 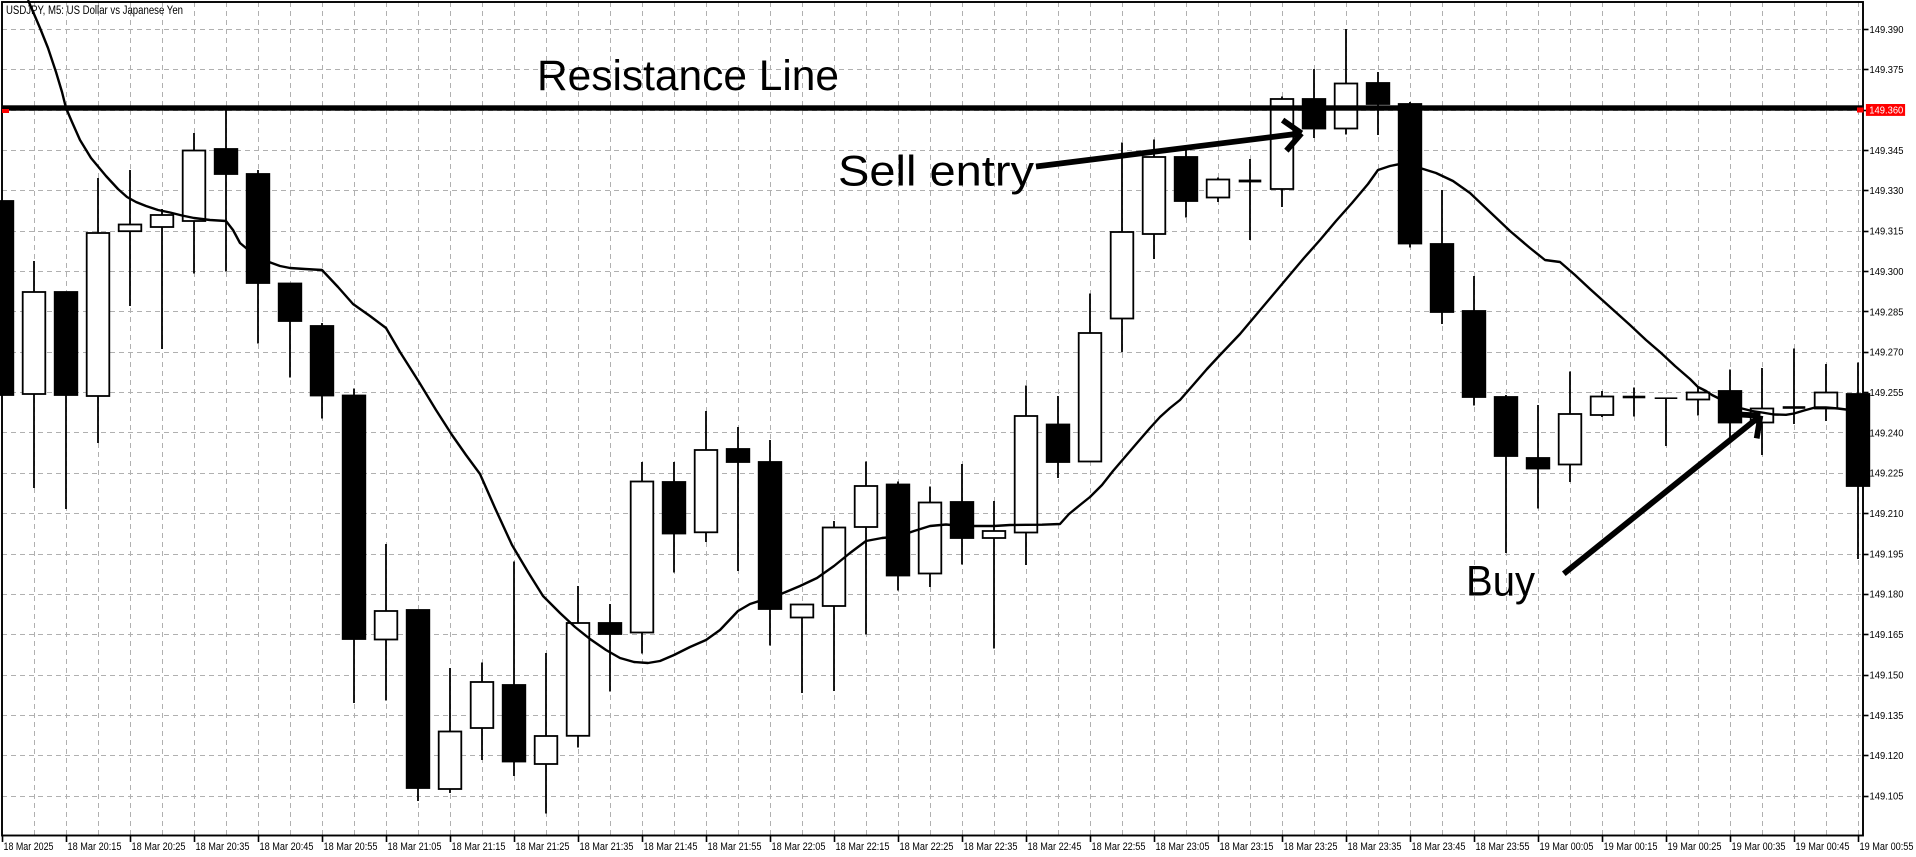 What do you see at coordinates (1439, 847) in the screenshot?
I see `svg-text: 18 Mar 23:45` at bounding box center [1439, 847].